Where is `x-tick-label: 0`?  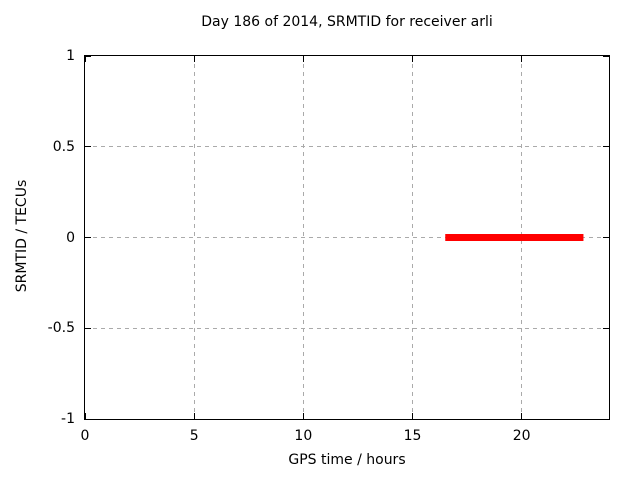 x-tick-label: 0 is located at coordinates (85, 436).